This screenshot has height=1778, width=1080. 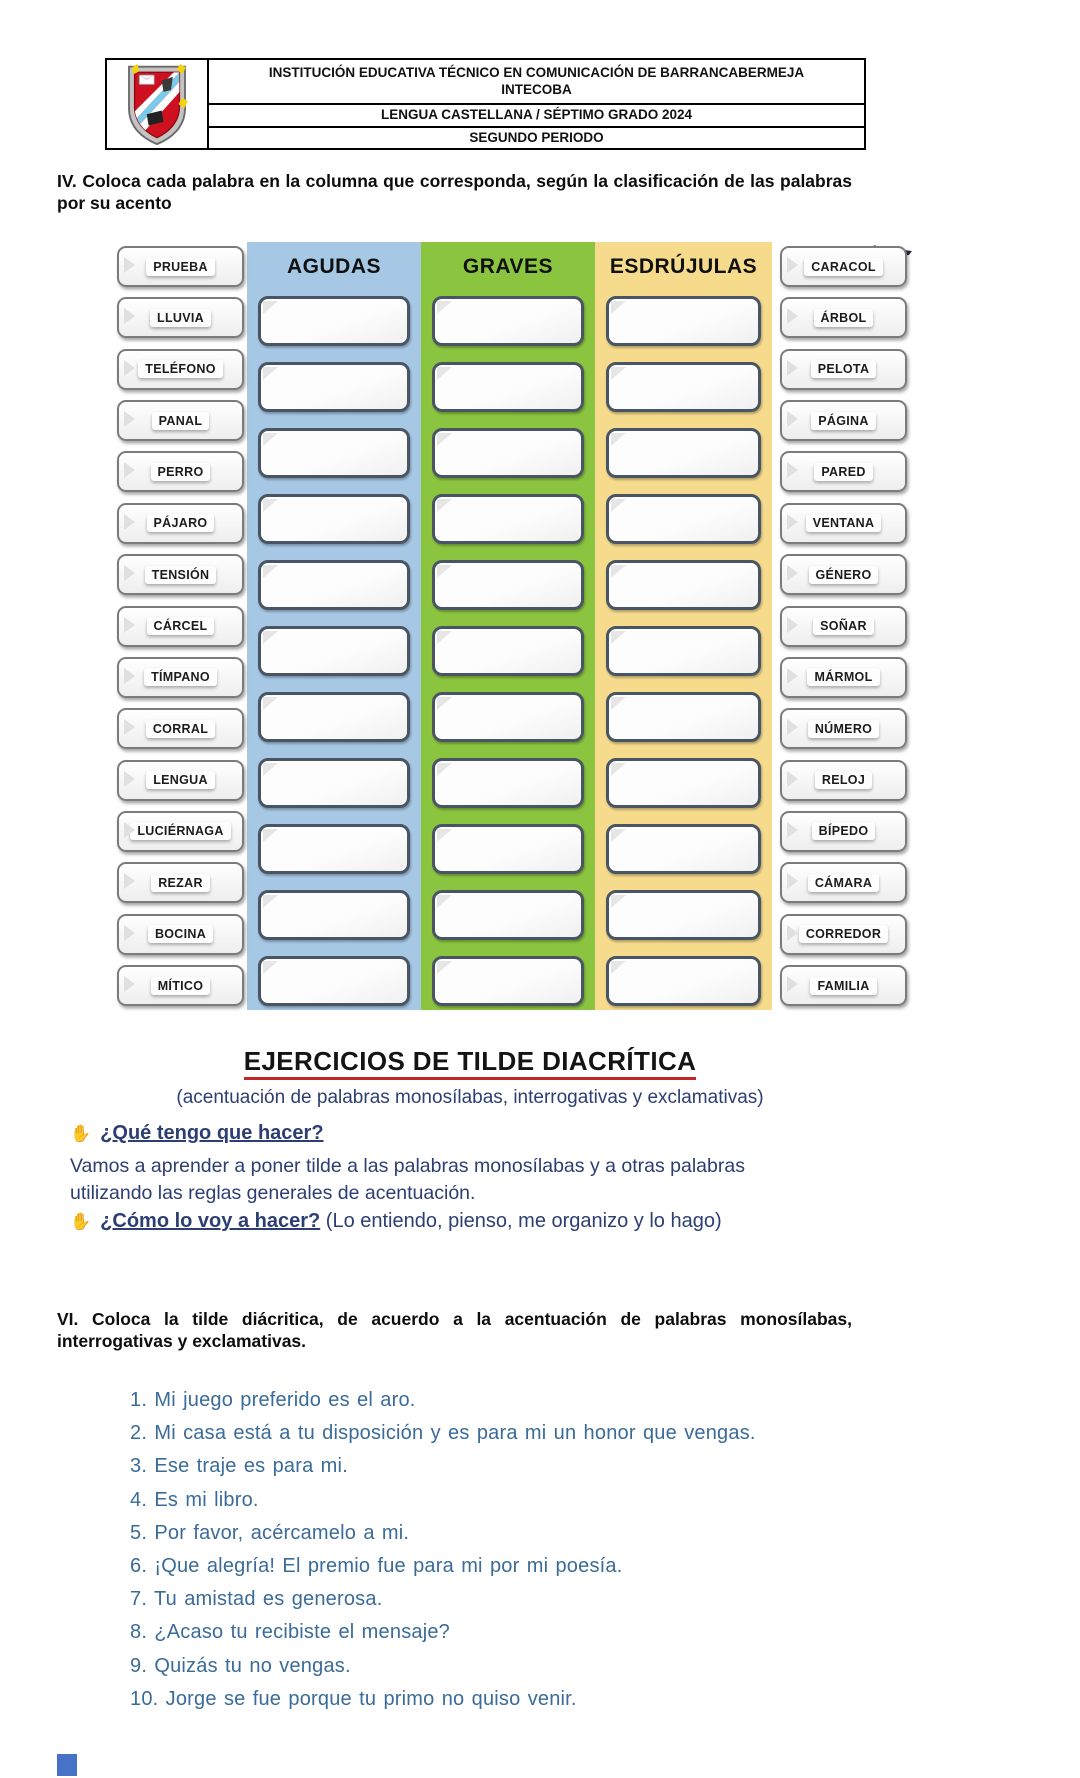 I want to click on word-chip-sonar: SOÑAR, so click(x=843, y=626).